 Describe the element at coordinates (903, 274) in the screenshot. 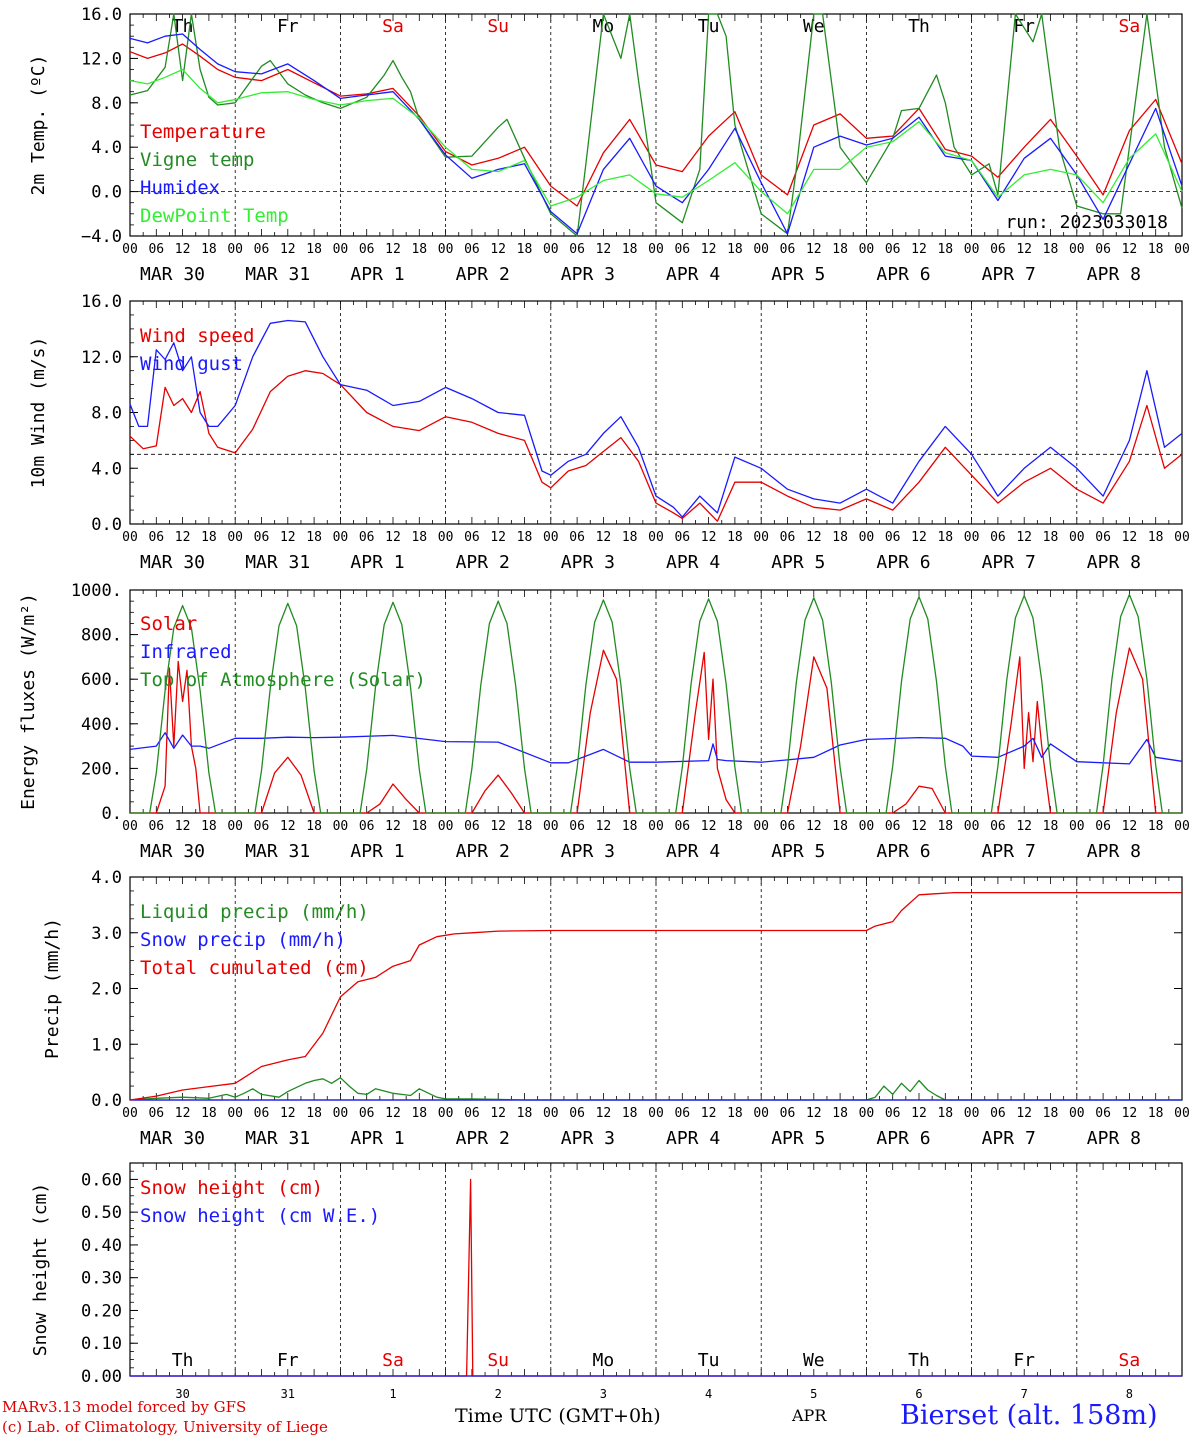

I see `date-label: APR 6` at that location.